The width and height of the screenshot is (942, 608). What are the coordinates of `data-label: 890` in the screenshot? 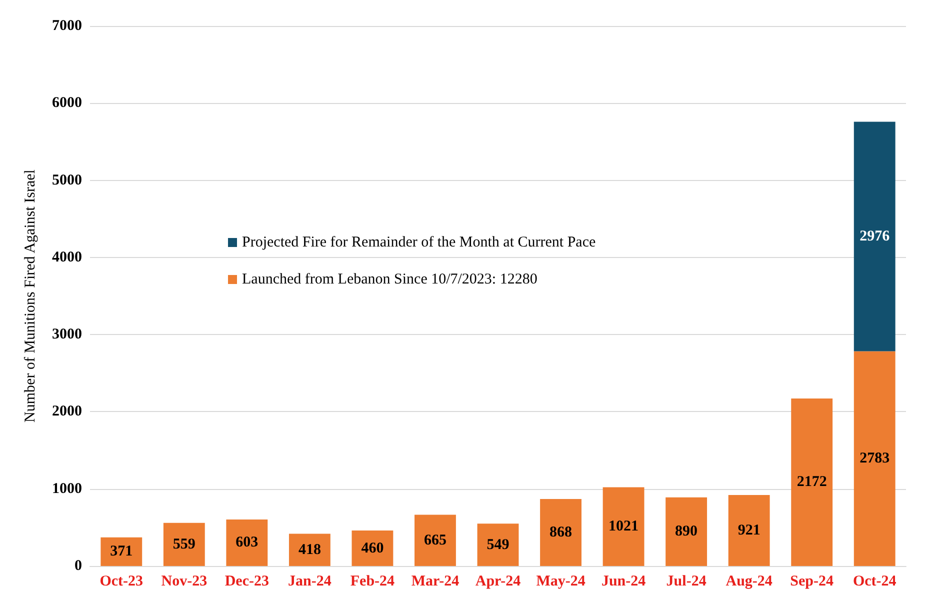 It's located at (686, 532).